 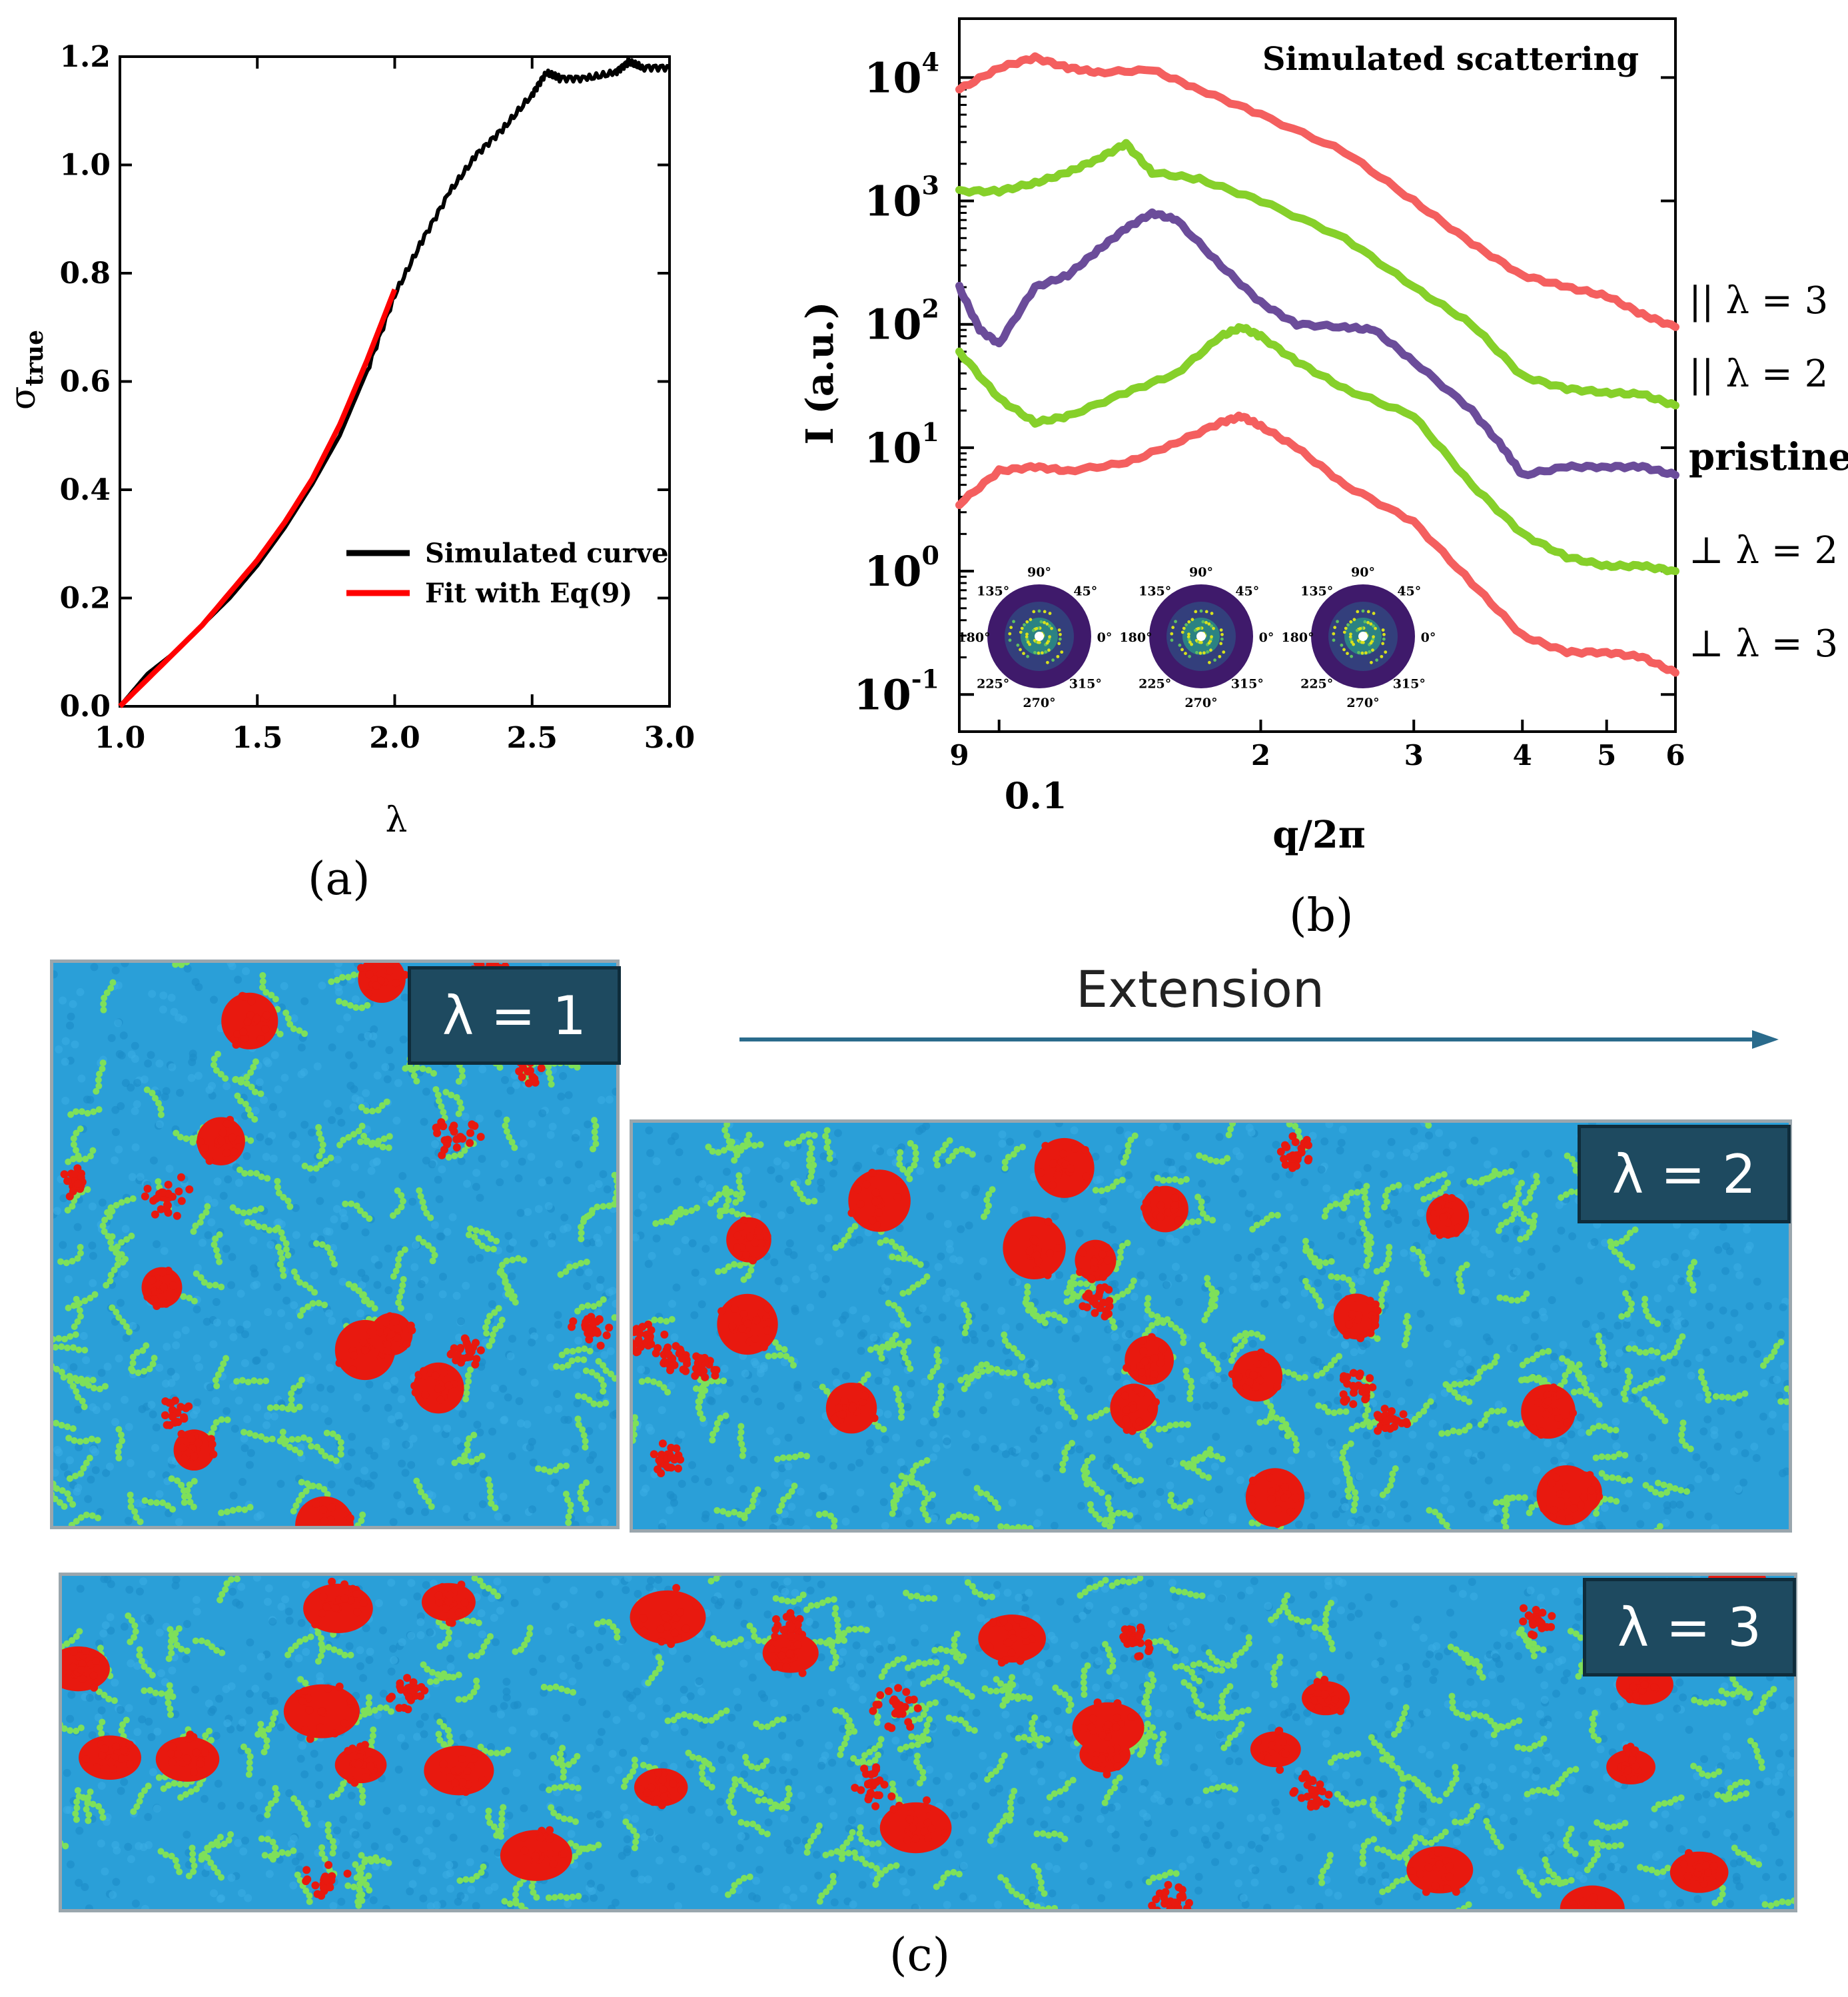 What do you see at coordinates (85, 166) in the screenshot?
I see `y-tick-label: 1.0` at bounding box center [85, 166].